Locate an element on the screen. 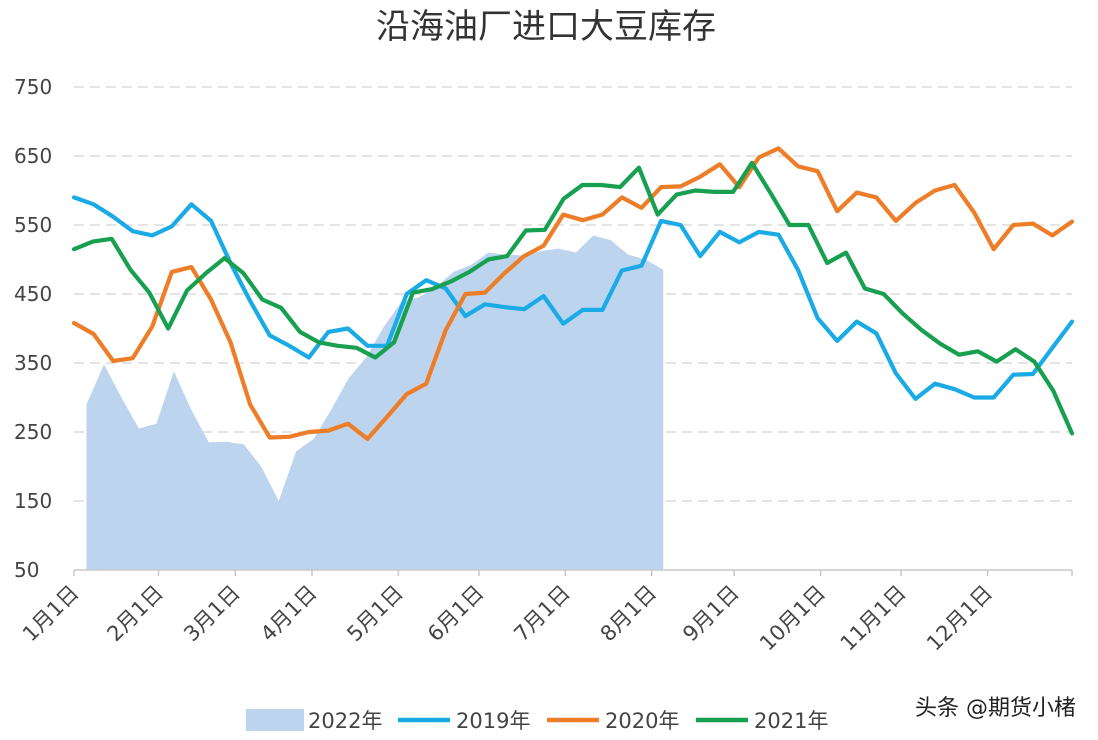  y-tick-label: 650 is located at coordinates (33, 156).